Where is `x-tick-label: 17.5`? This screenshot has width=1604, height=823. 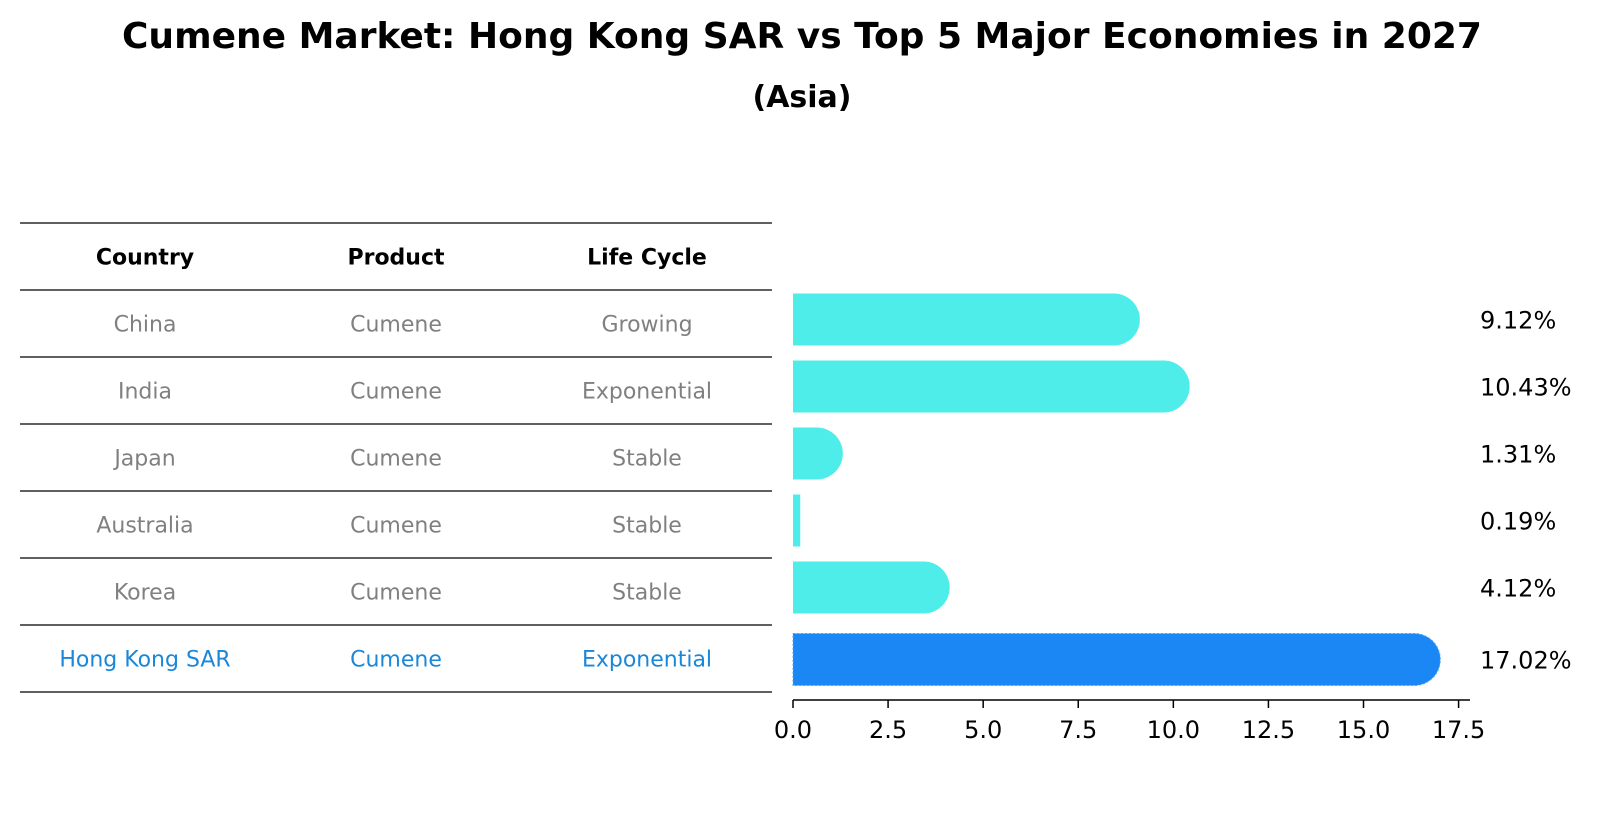 x-tick-label: 17.5 is located at coordinates (1458, 730).